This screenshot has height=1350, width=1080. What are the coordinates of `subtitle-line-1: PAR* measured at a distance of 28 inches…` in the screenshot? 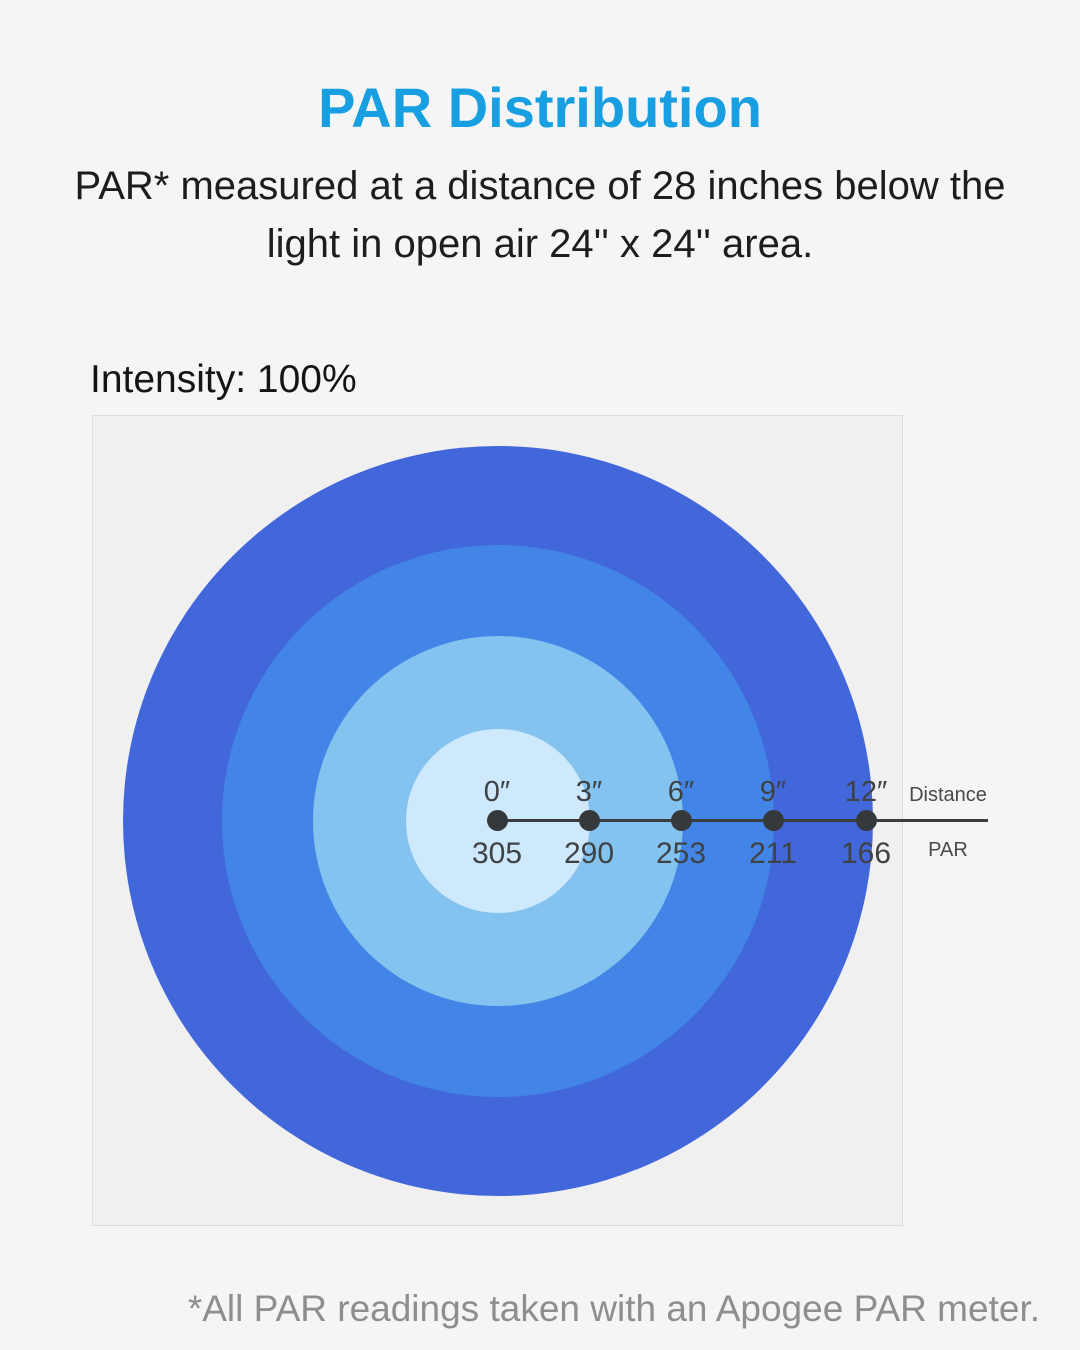 It's located at (540, 186).